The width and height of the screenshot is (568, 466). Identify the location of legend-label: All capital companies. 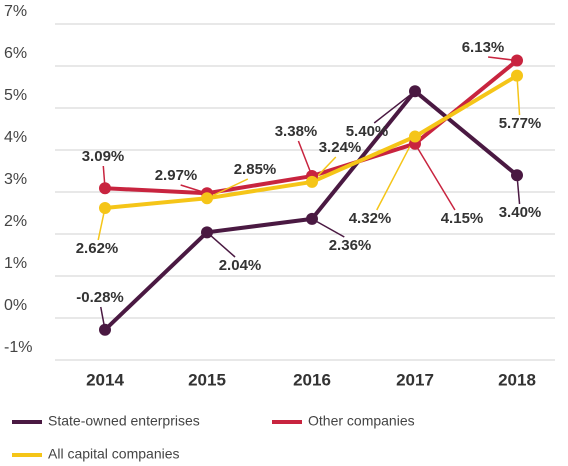
(114, 454).